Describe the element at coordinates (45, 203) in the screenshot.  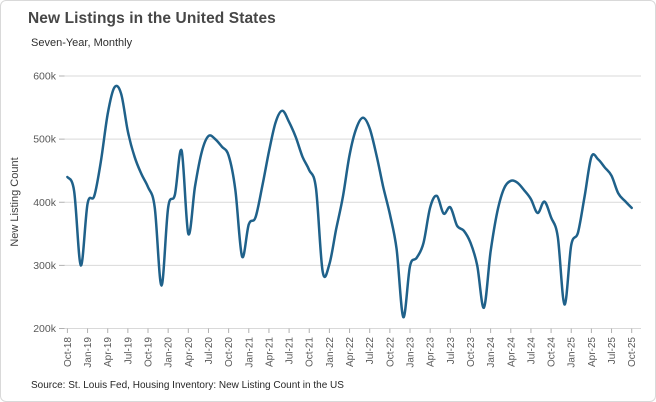
I see `y-tick-label: 400k` at that location.